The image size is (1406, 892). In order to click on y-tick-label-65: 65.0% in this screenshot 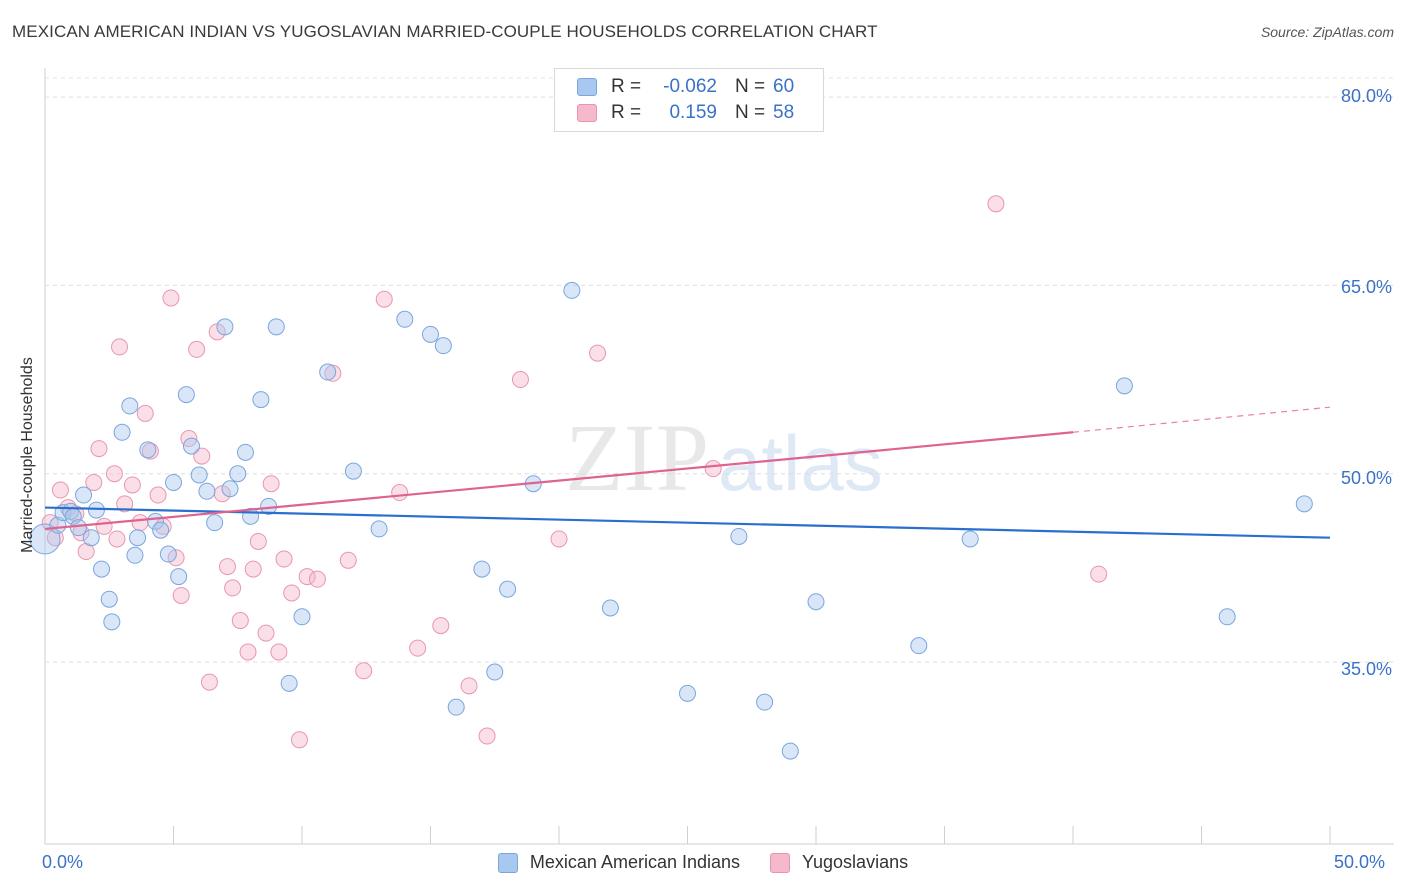, I will do `click(1366, 287)`.